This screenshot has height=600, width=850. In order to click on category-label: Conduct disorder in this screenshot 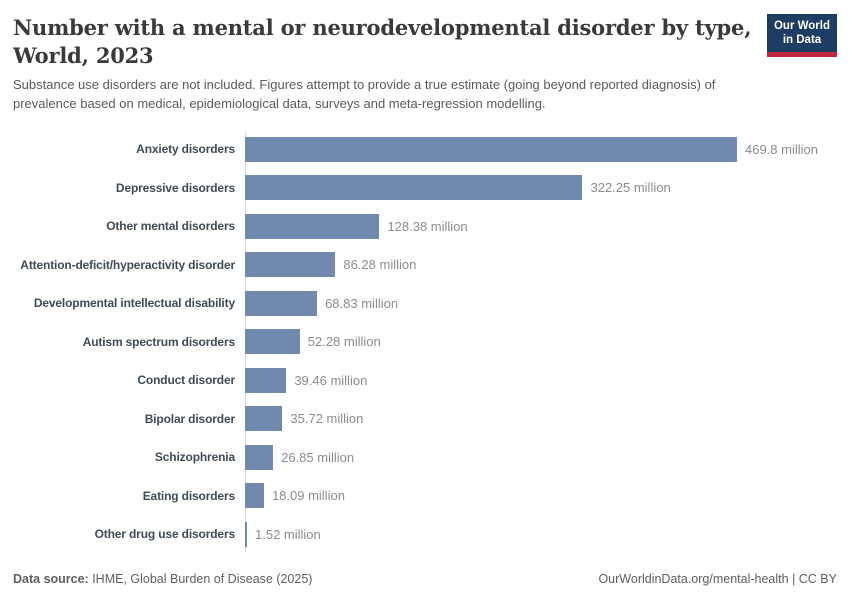, I will do `click(186, 380)`.